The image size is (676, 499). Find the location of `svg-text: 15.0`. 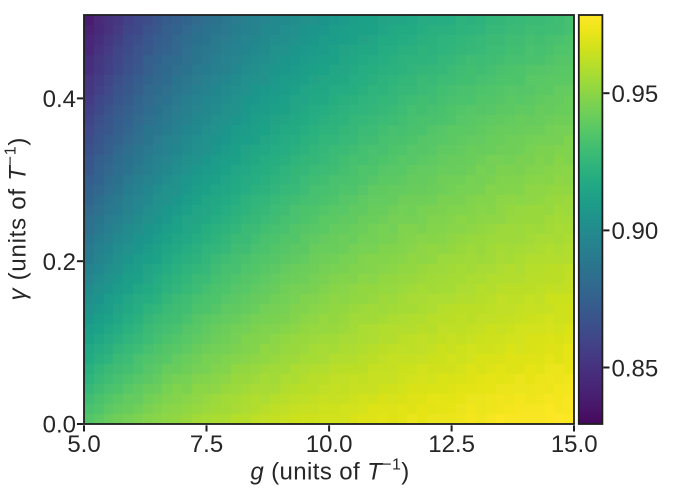

svg-text: 15.0 is located at coordinates (574, 444).